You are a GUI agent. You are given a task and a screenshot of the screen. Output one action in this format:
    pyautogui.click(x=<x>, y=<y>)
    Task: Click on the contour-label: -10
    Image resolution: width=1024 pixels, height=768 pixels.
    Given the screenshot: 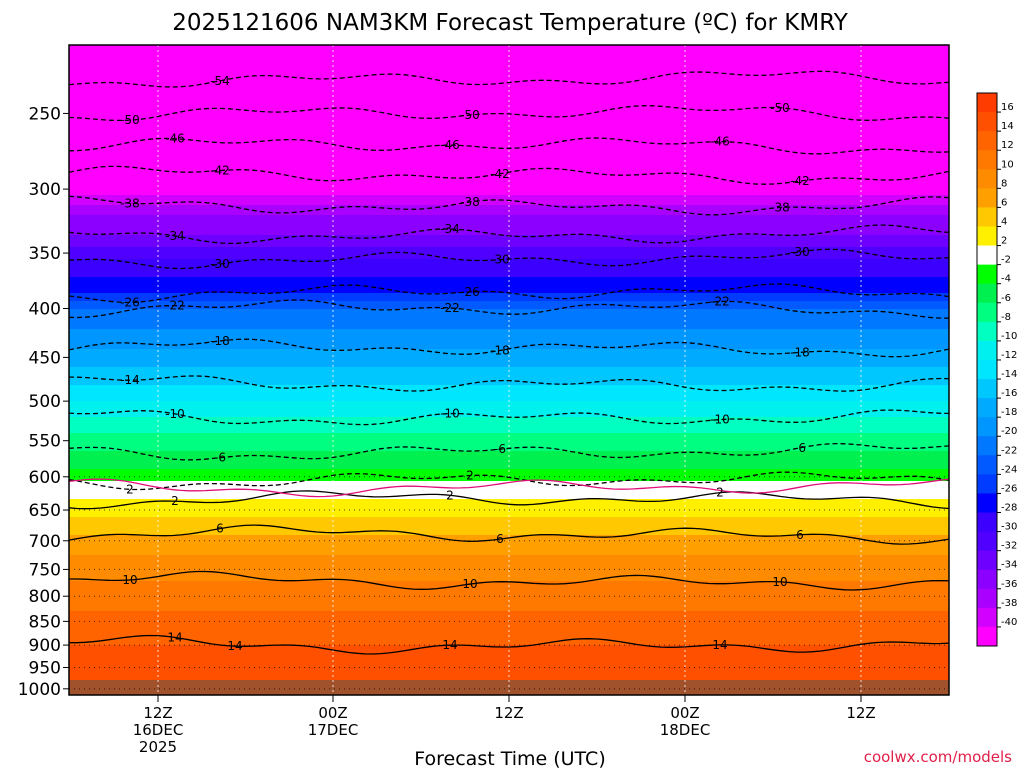 What is the action you would take?
    pyautogui.click(x=720, y=420)
    